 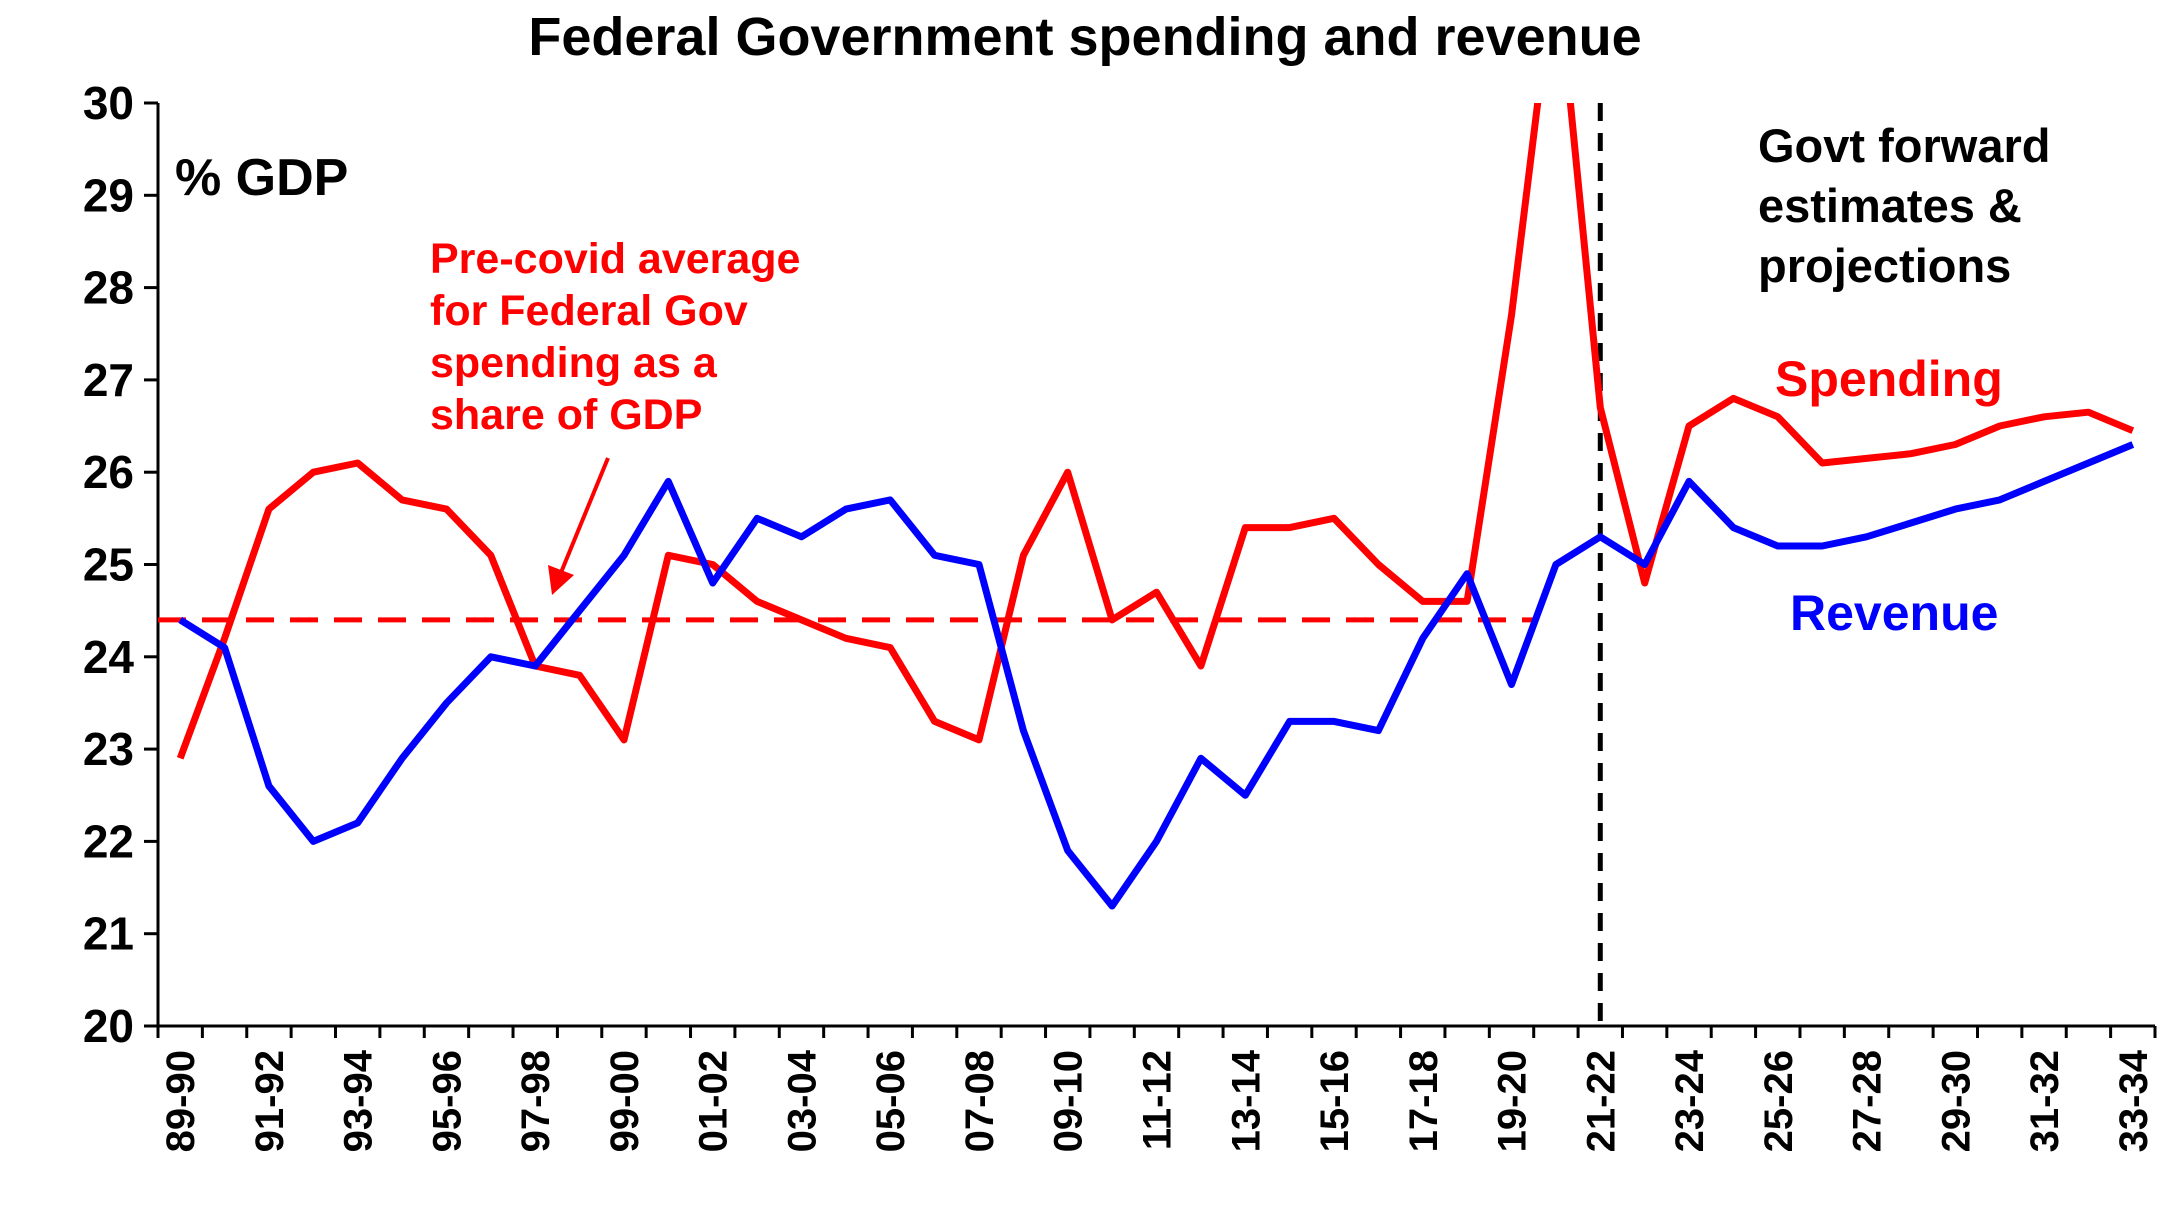 What do you see at coordinates (891, 1101) in the screenshot?
I see `x-tick-label: 05-06` at bounding box center [891, 1101].